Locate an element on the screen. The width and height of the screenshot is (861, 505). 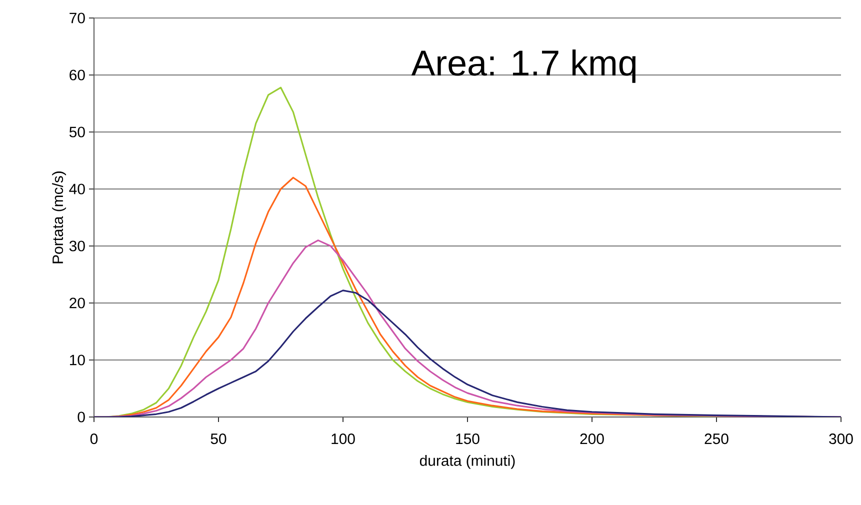
x-tick-label: 250 is located at coordinates (716, 439).